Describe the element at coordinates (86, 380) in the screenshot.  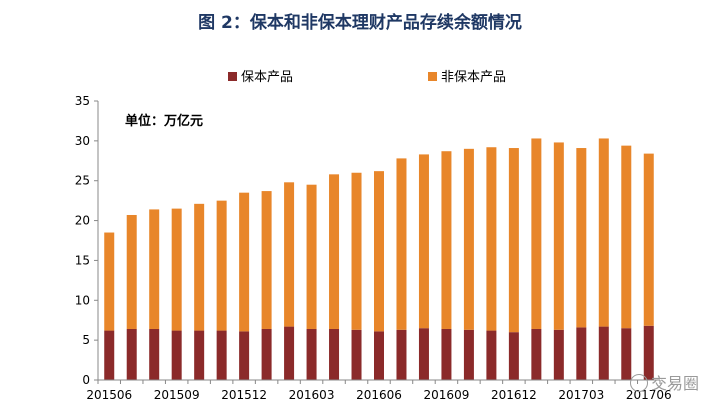
I see `y-tick-label: 0` at that location.